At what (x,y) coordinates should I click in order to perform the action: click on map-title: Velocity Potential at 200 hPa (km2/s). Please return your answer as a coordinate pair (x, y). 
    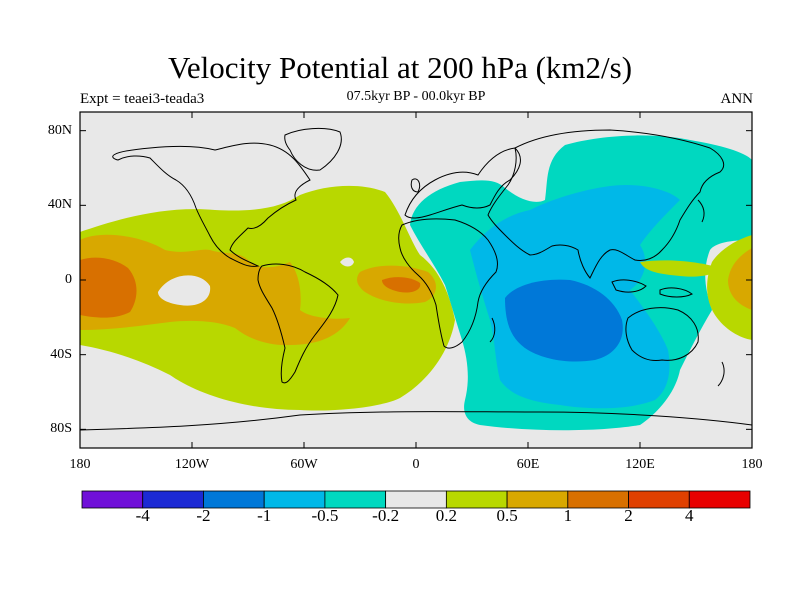
    Looking at the image, I should click on (400, 67).